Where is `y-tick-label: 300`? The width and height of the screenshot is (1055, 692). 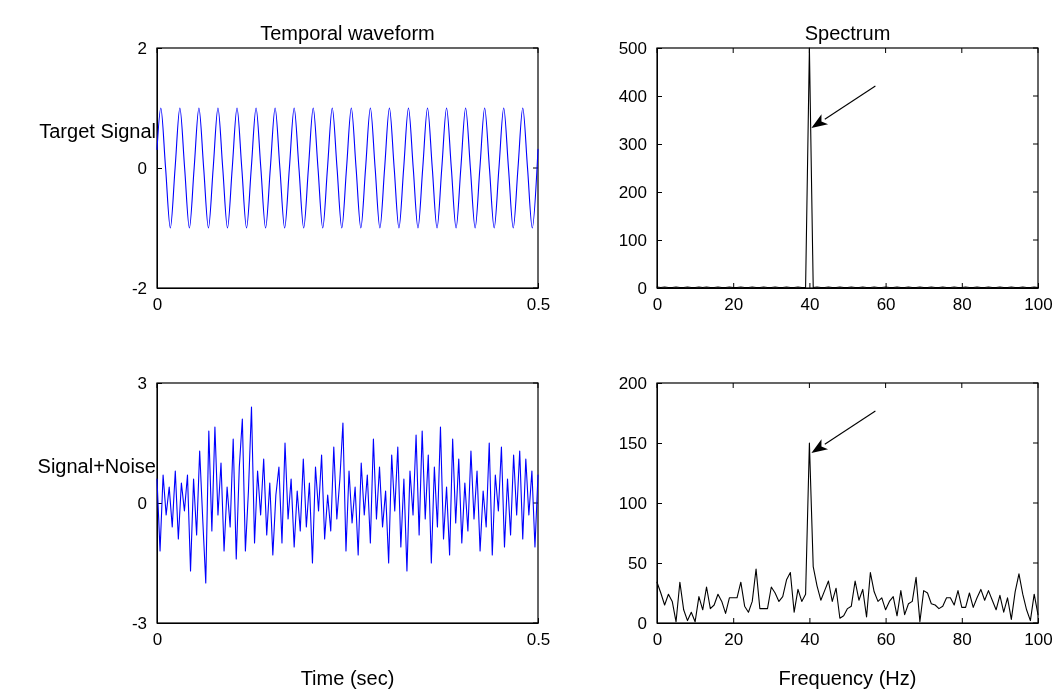
y-tick-label: 300 is located at coordinates (632, 144).